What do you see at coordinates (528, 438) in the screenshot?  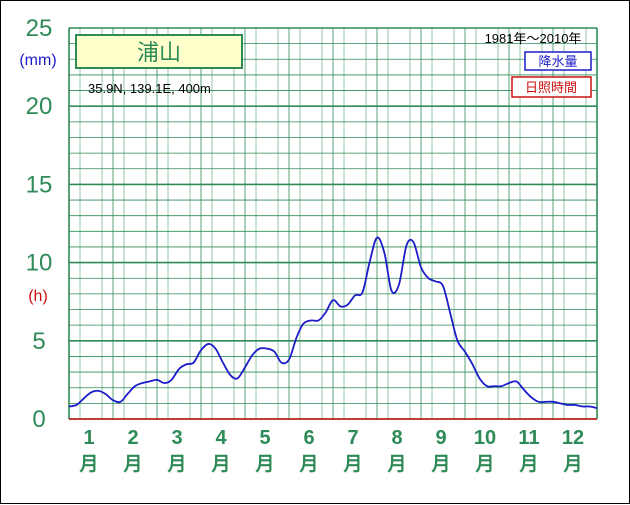 I see `x-tick-month-number: 11` at bounding box center [528, 438].